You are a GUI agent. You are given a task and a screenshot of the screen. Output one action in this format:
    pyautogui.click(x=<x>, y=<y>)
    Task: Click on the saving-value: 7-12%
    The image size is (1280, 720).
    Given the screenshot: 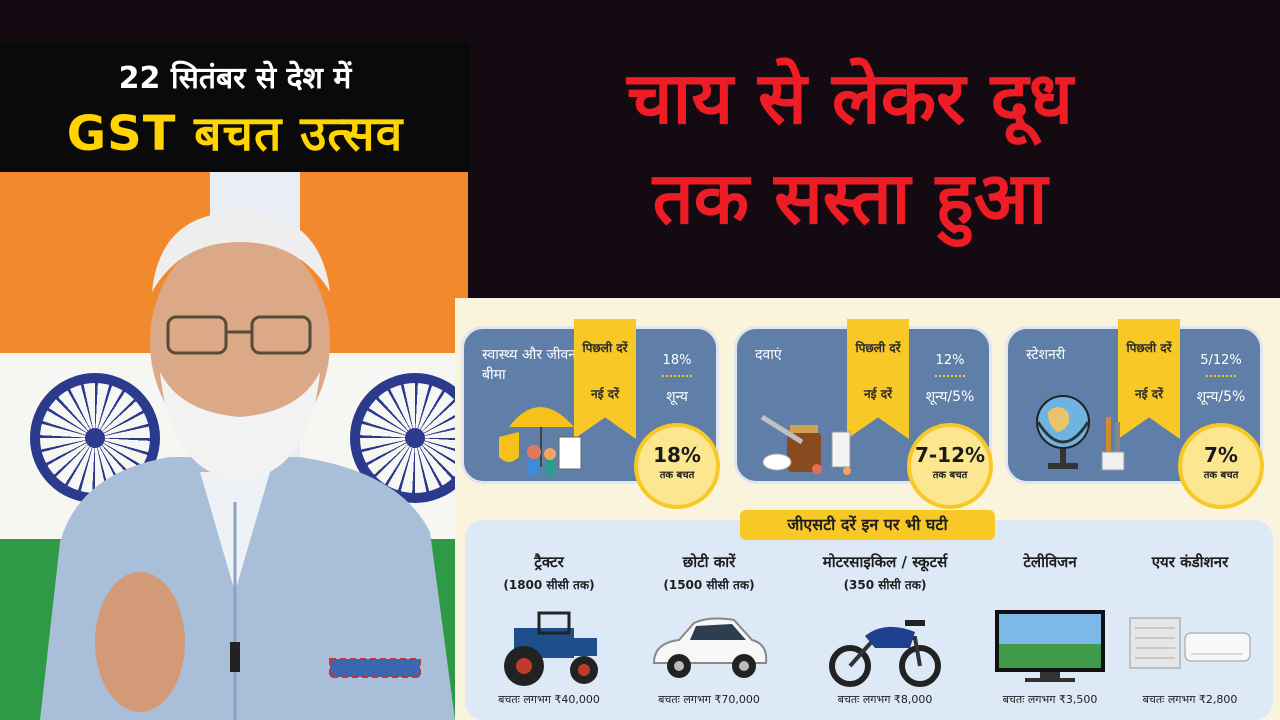 What is the action you would take?
    pyautogui.click(x=950, y=455)
    